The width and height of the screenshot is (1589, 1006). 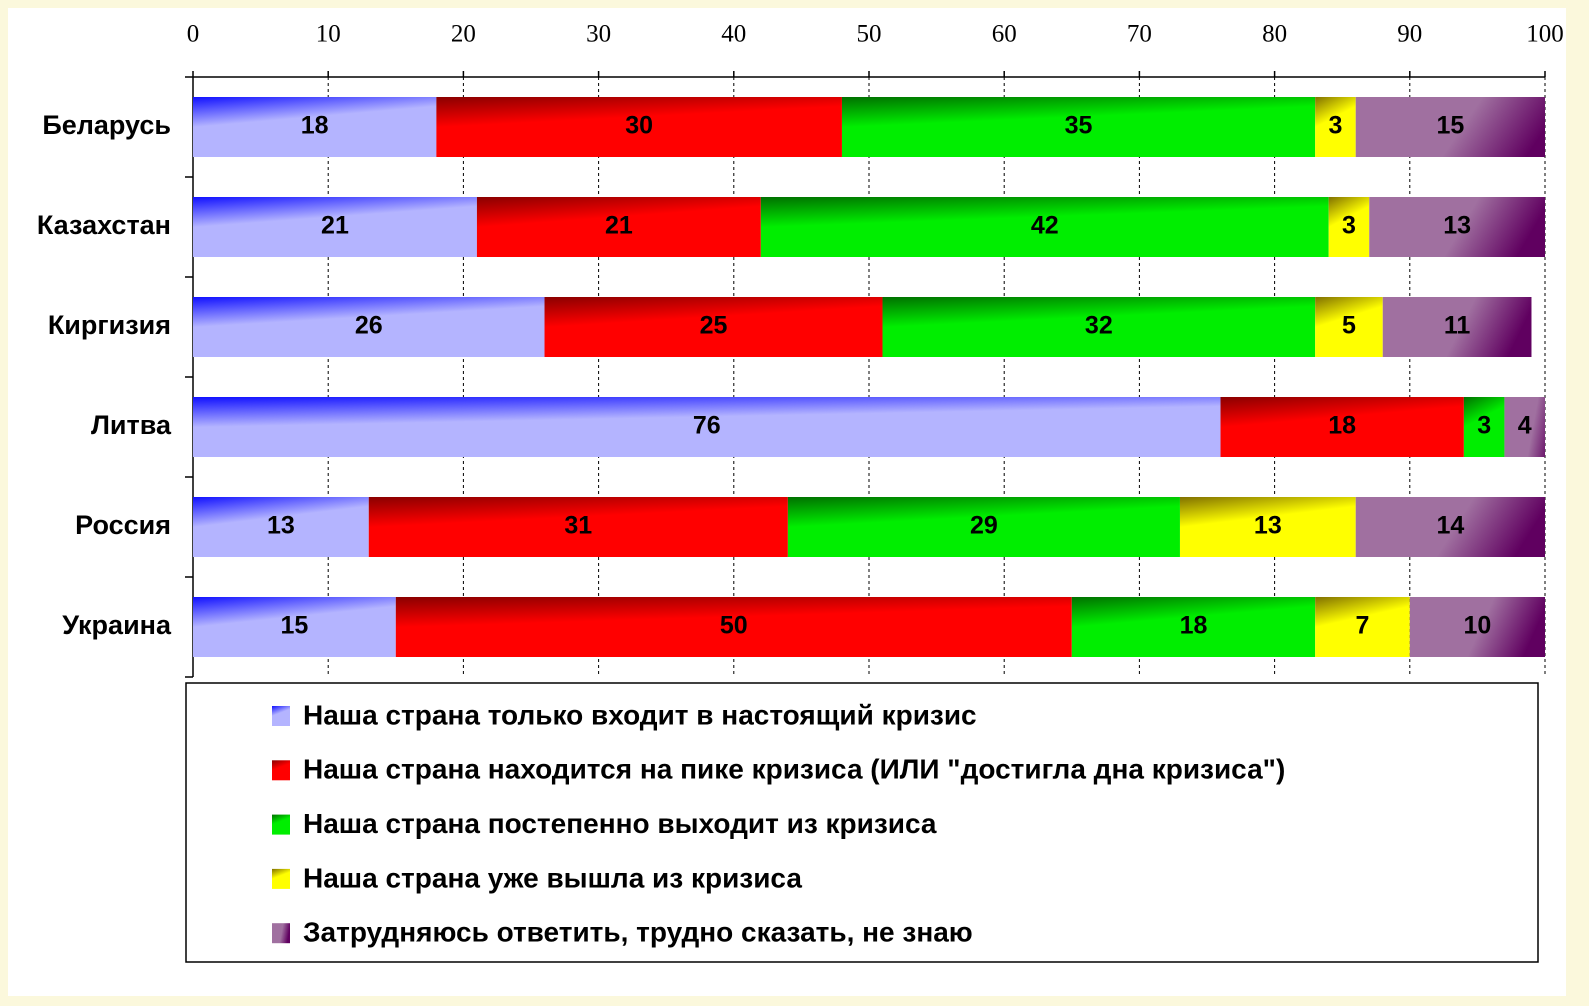 I want to click on value-label: 76, so click(x=707, y=426).